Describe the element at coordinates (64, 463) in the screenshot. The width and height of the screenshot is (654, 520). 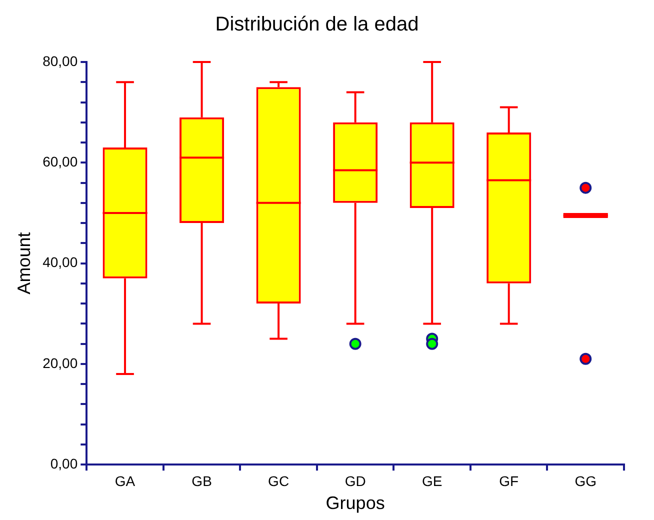
I see `y-tick-label: 0,00` at that location.